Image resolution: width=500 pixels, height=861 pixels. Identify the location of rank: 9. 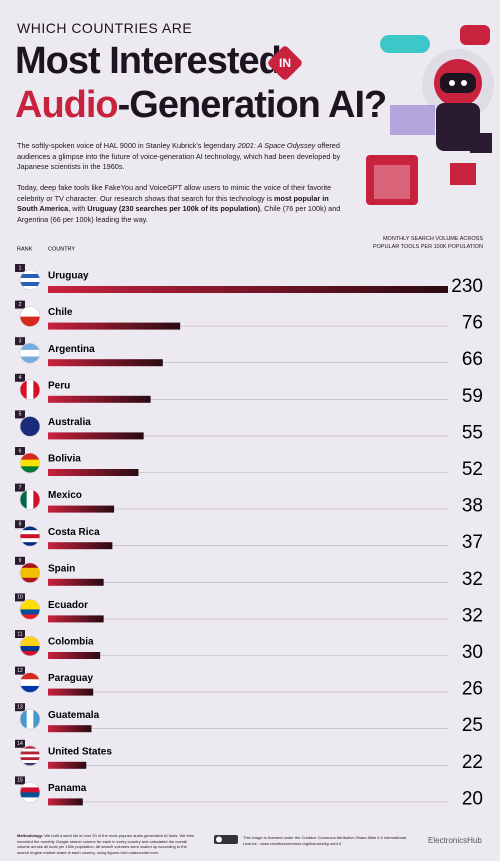
(20, 561).